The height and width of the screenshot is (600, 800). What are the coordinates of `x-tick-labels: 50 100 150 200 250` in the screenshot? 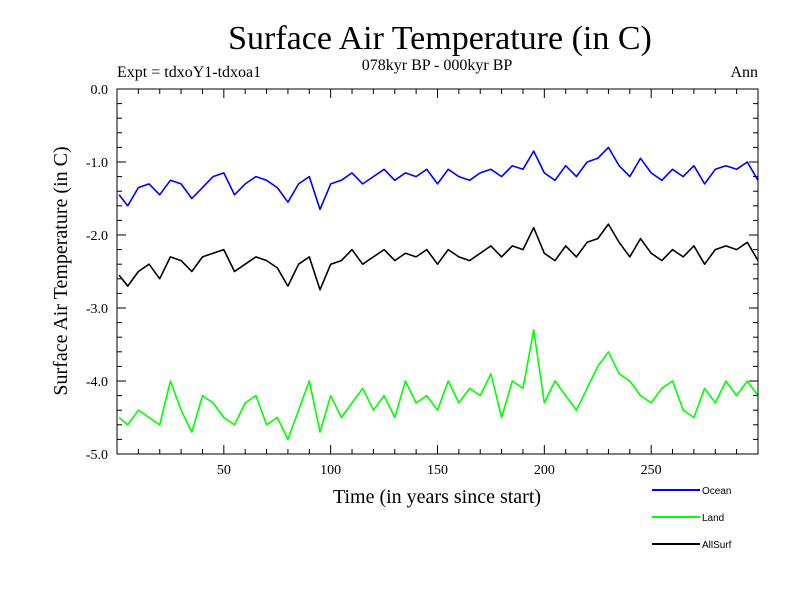 It's located at (439, 470).